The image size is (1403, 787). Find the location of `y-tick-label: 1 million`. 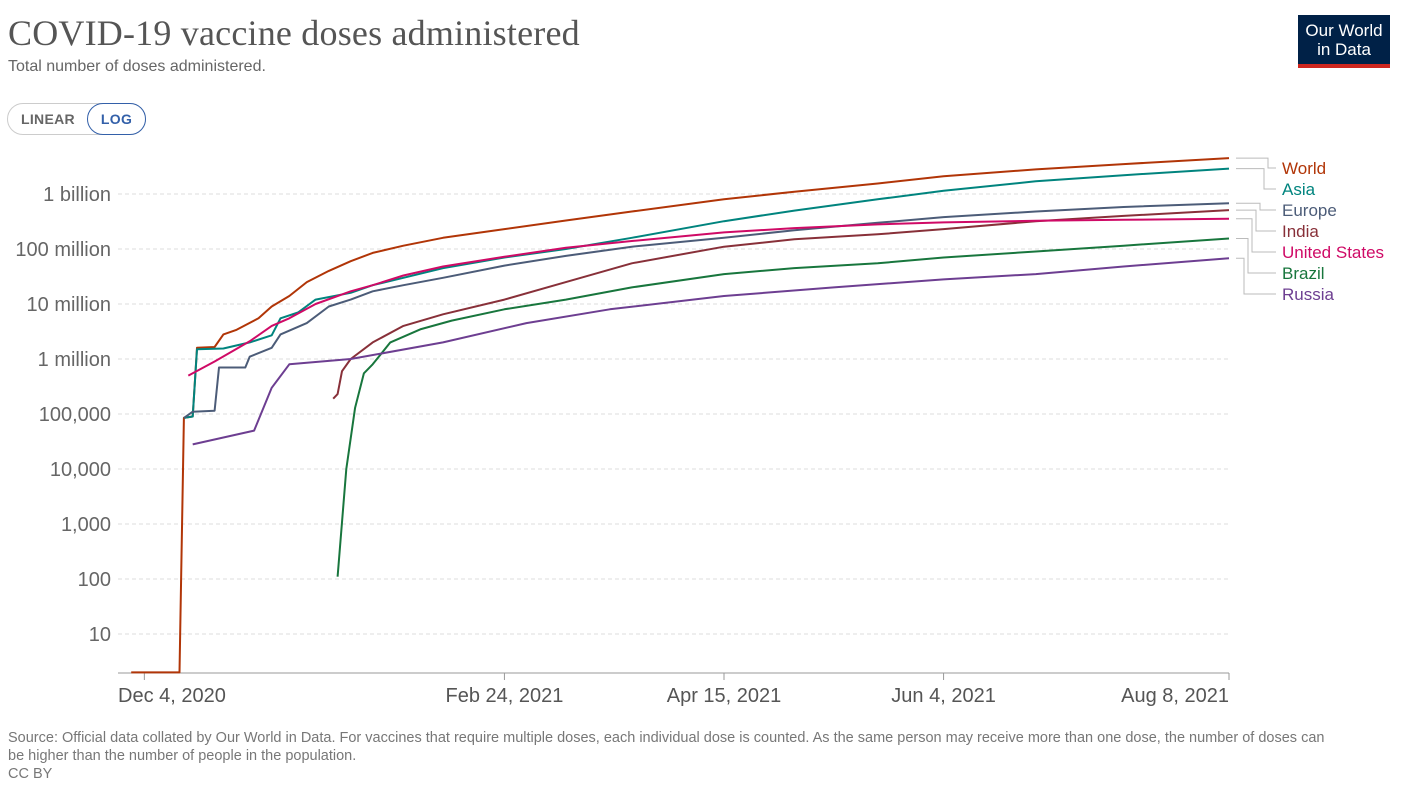

y-tick-label: 1 million is located at coordinates (74, 360).